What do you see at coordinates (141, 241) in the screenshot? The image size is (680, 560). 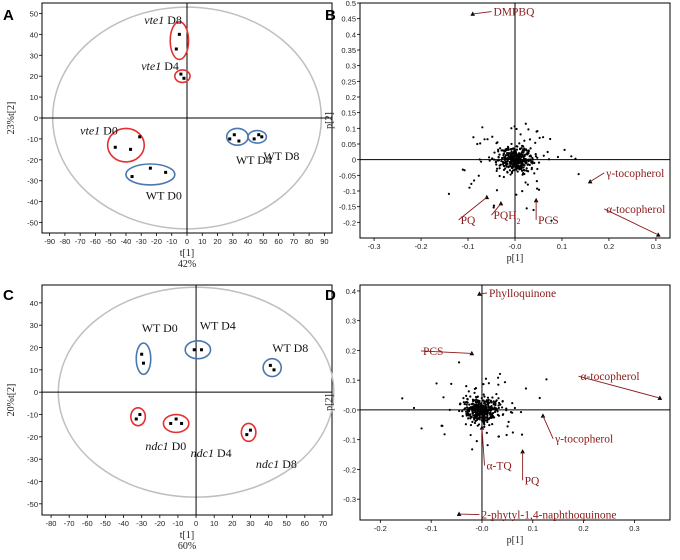 I see `x-tick-label-a: -30` at bounding box center [141, 241].